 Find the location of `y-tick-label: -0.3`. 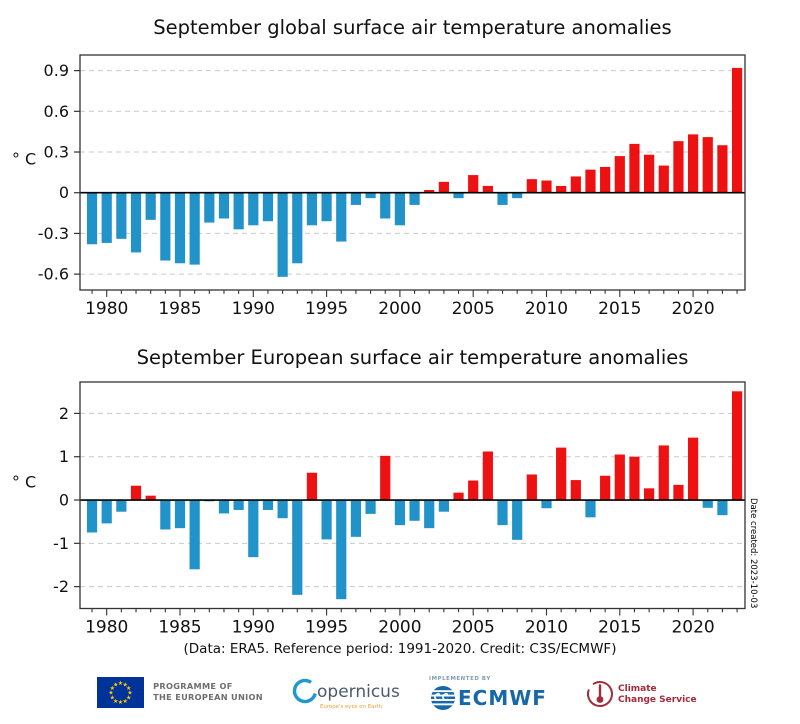

y-tick-label: -0.3 is located at coordinates (53, 233).